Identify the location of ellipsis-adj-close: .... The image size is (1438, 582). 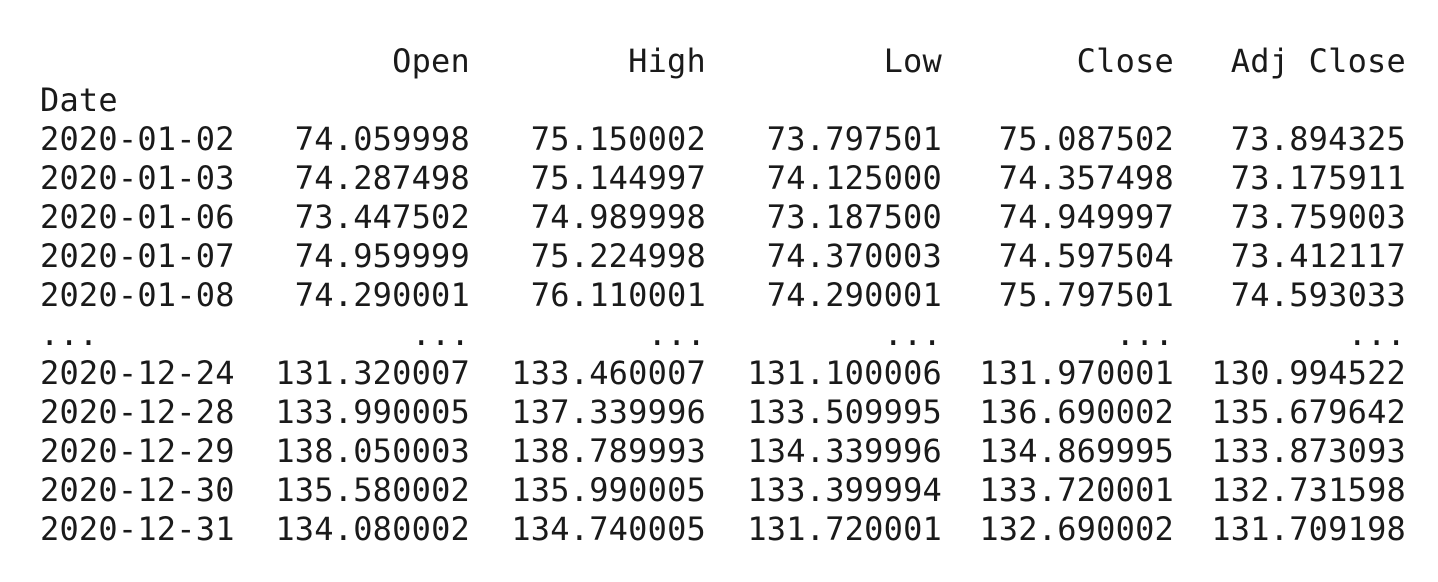
(1376, 334).